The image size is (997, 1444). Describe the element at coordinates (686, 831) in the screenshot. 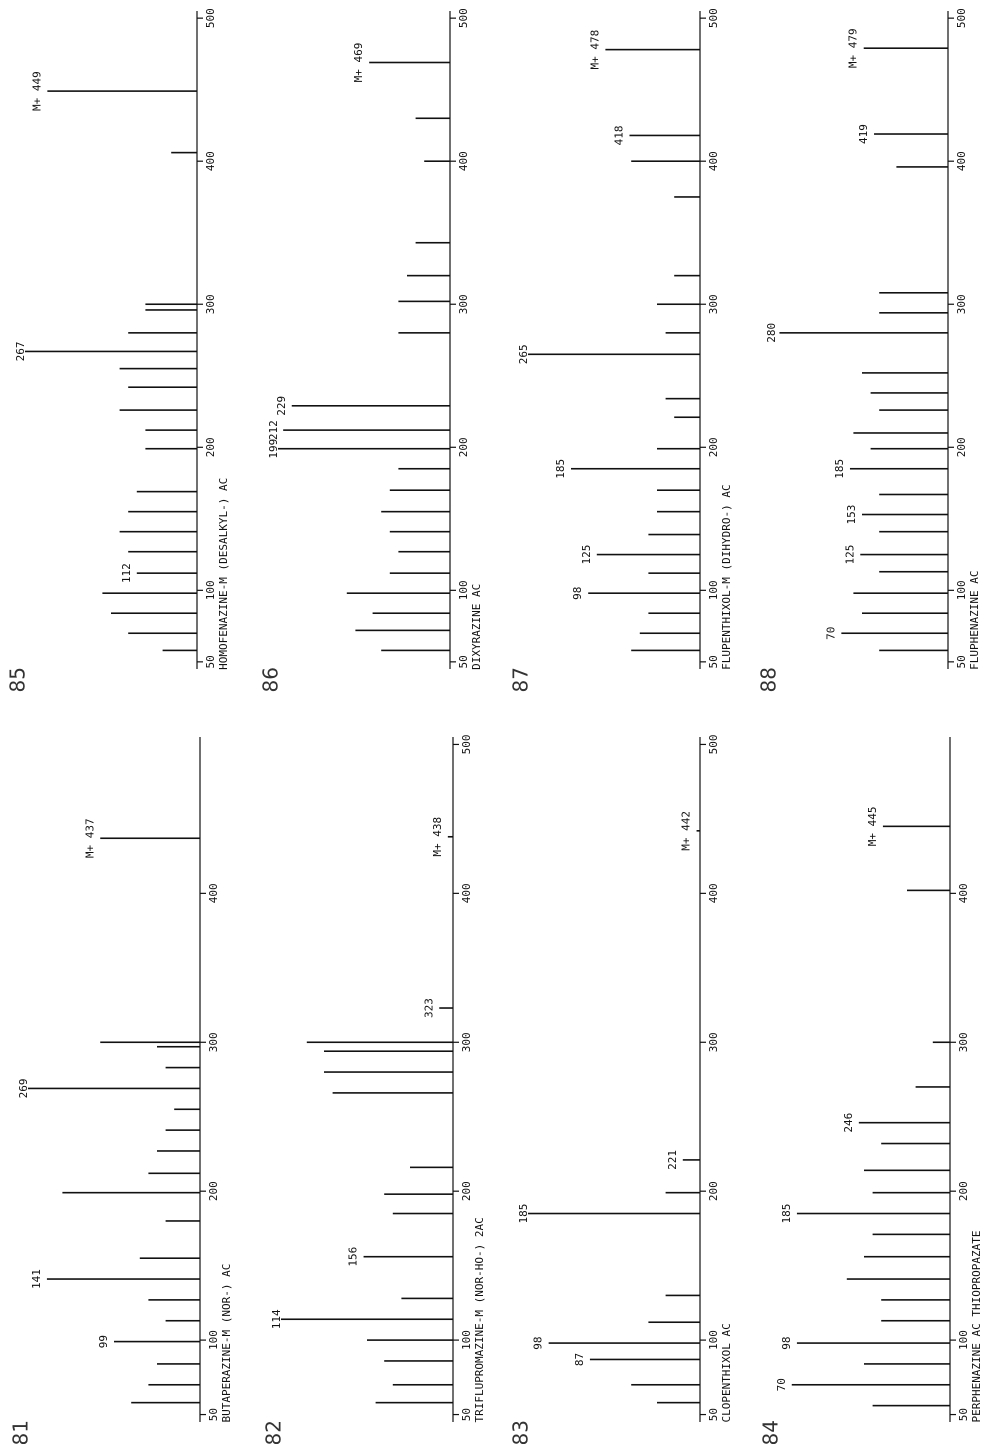

I see `peak-label: M+ 442` at that location.